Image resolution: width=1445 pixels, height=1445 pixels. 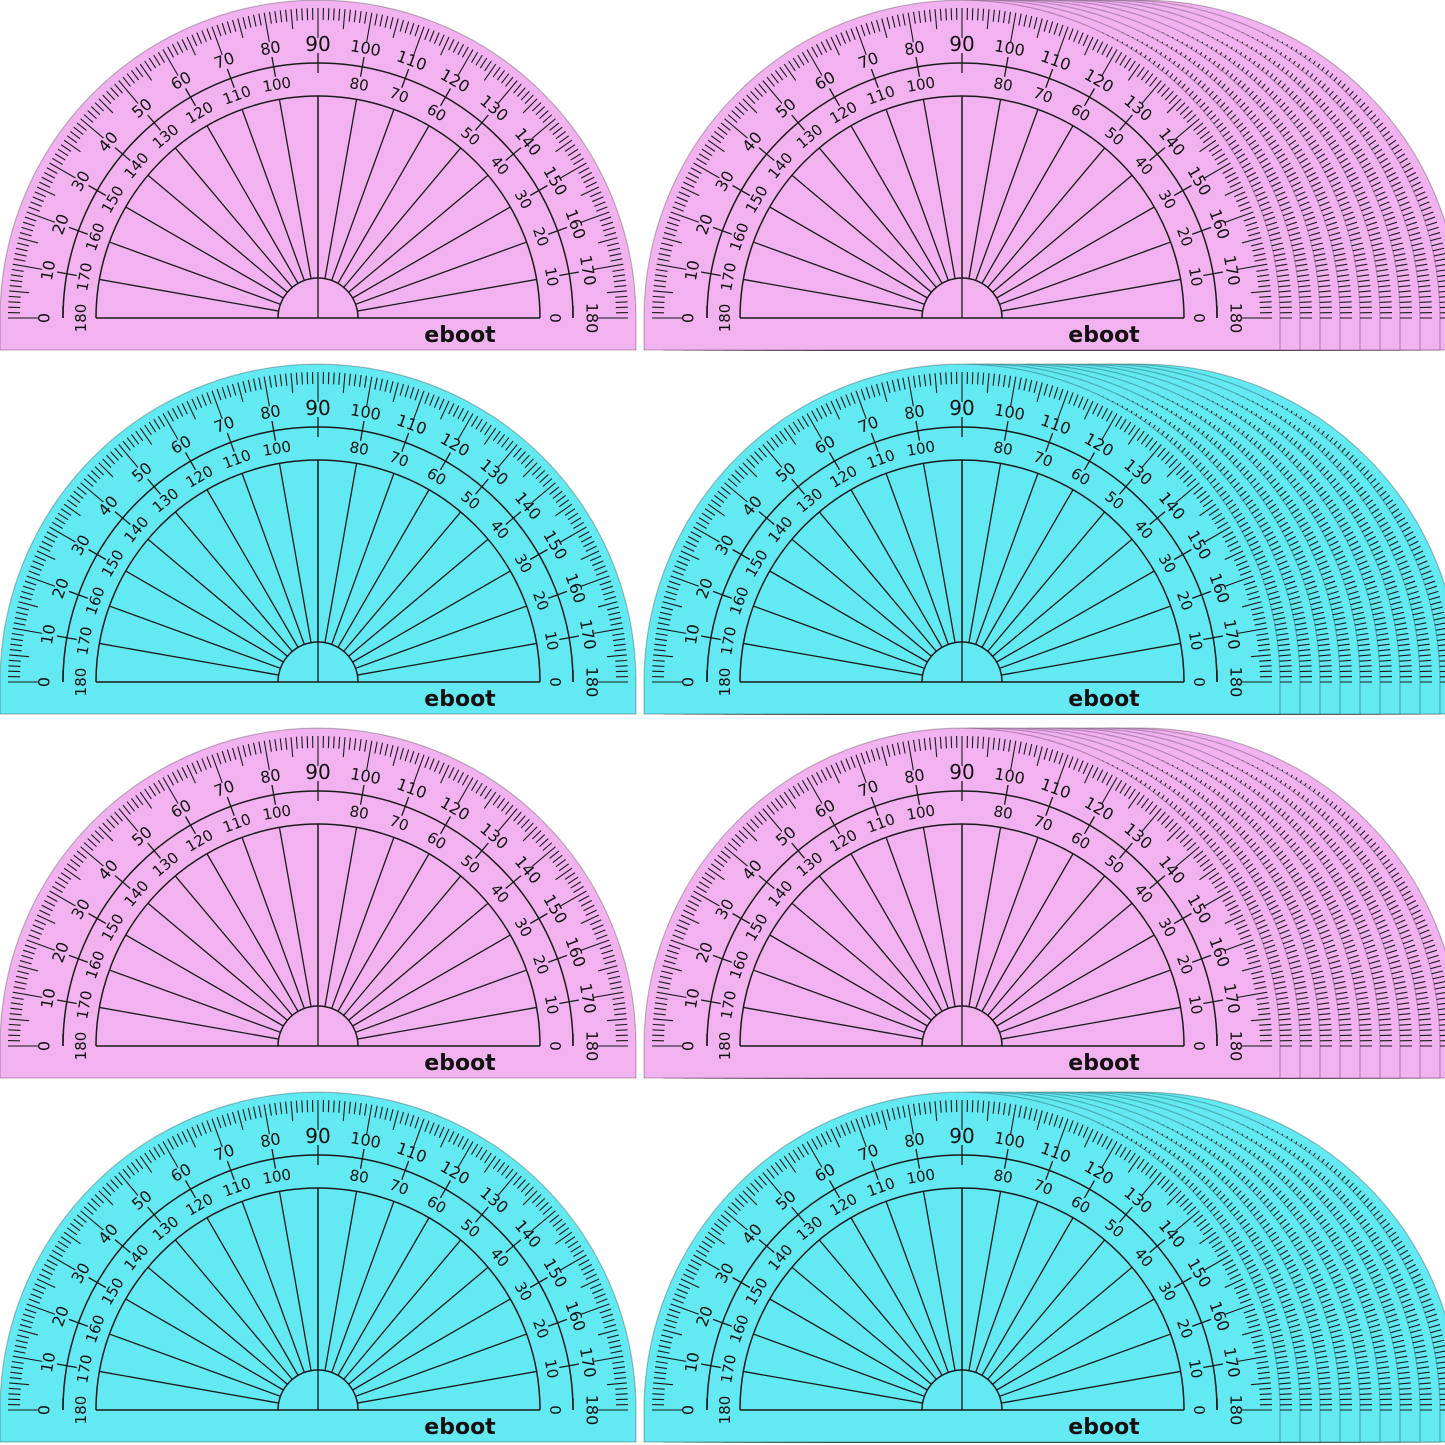 I want to click on inner-scale-label: 80, so click(x=359, y=812).